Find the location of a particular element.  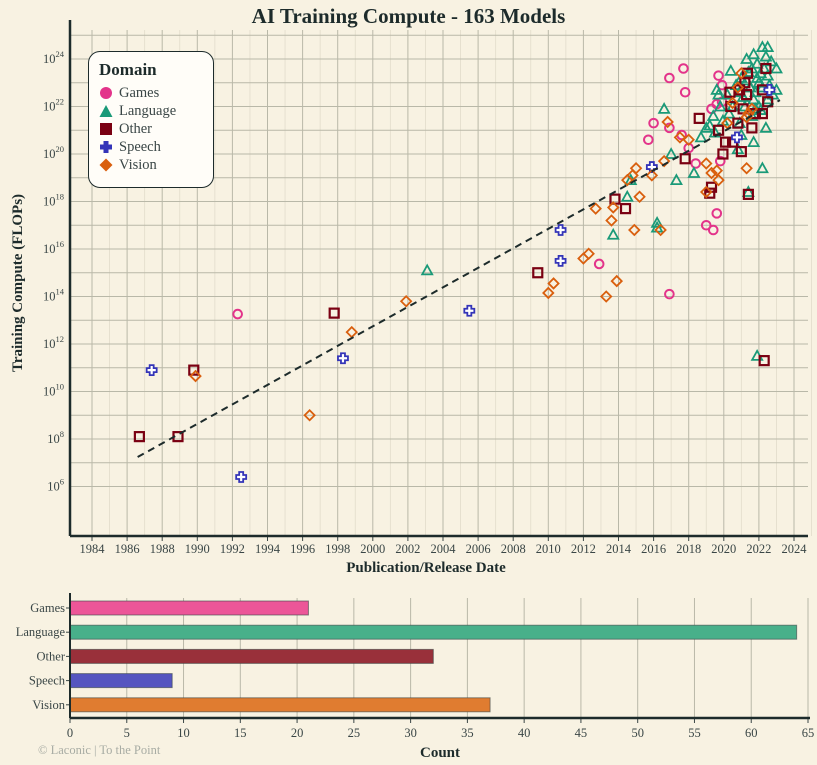

y-tick-label: 1014 is located at coordinates (54, 295).